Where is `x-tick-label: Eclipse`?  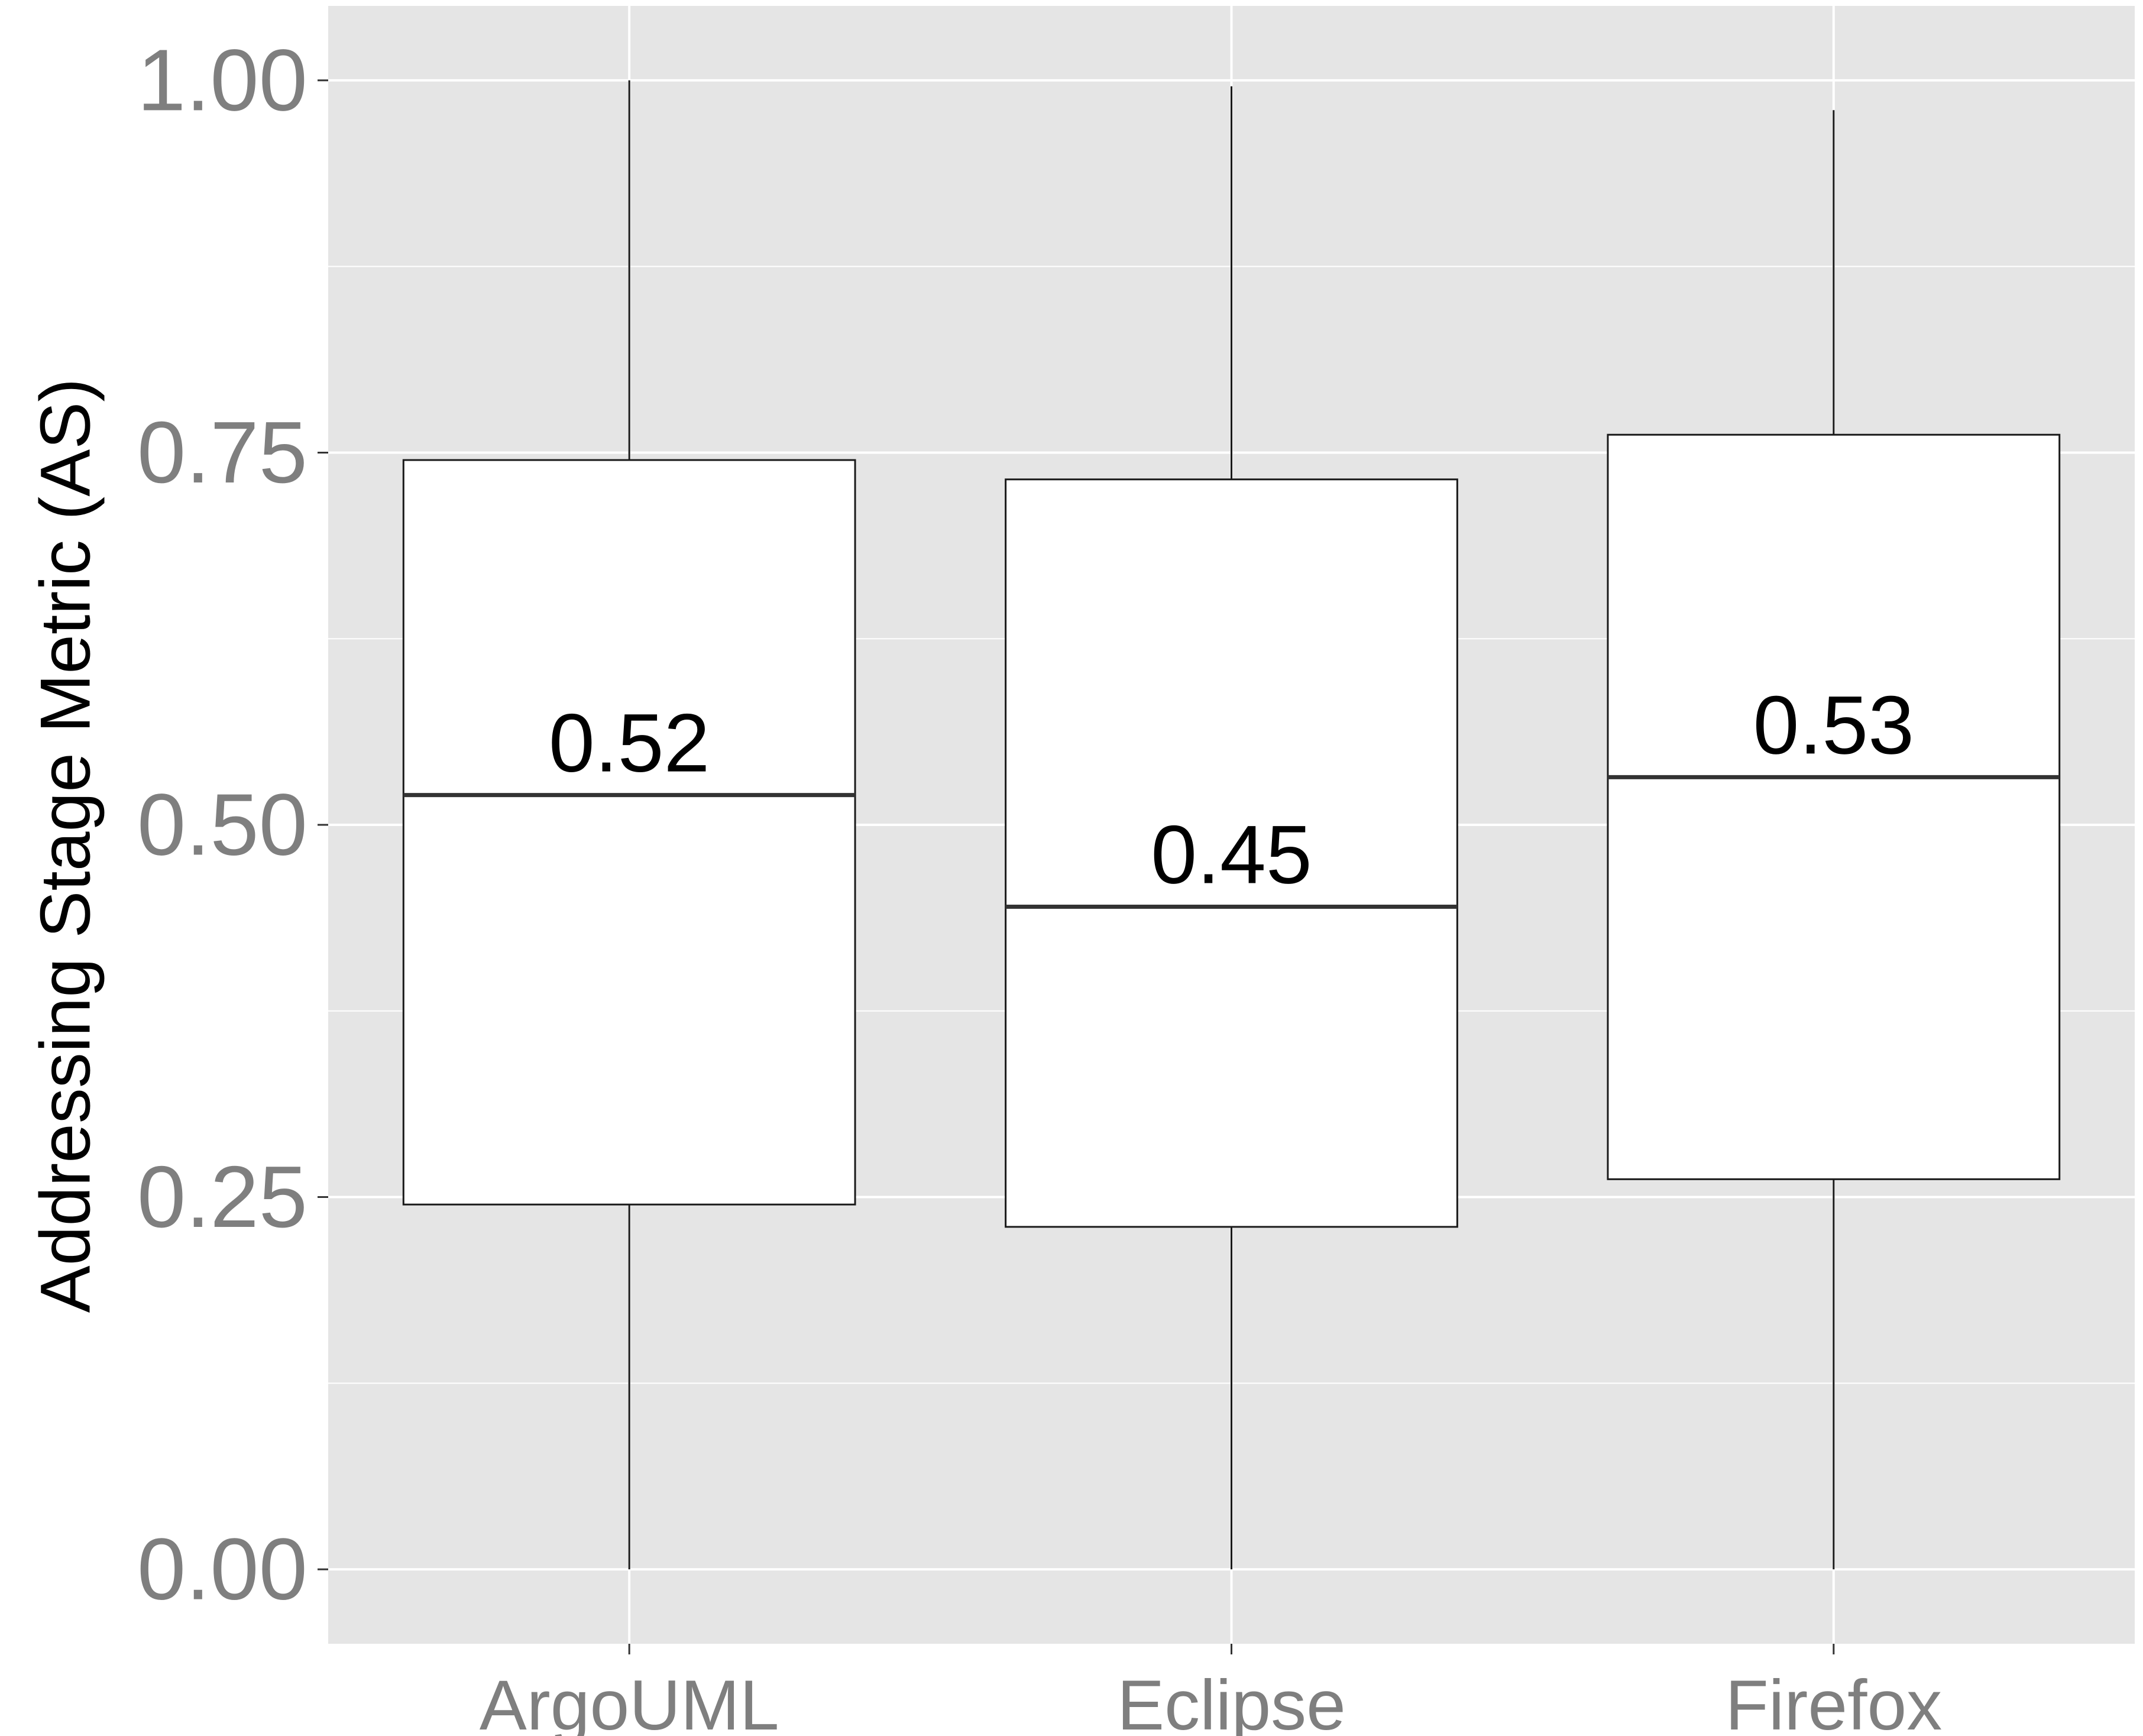
x-tick-label: Eclipse is located at coordinates (1231, 1701).